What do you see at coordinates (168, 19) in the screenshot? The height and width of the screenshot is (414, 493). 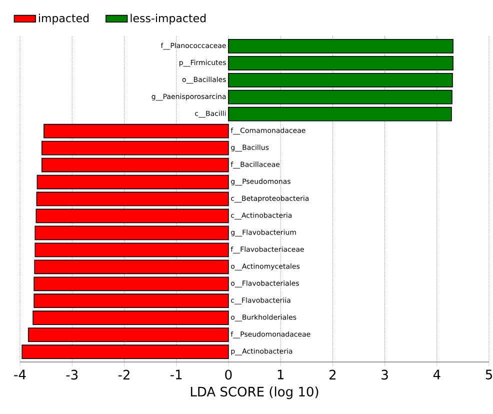 I see `legend-label: less-impacted` at bounding box center [168, 19].